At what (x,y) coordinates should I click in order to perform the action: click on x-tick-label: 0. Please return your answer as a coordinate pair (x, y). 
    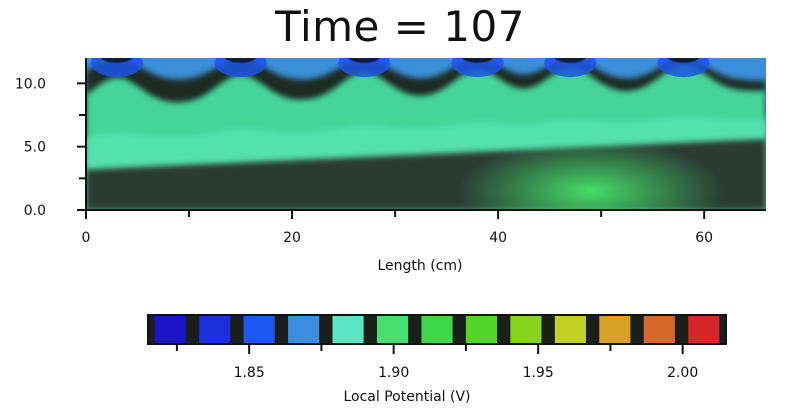
    Looking at the image, I should click on (86, 238).